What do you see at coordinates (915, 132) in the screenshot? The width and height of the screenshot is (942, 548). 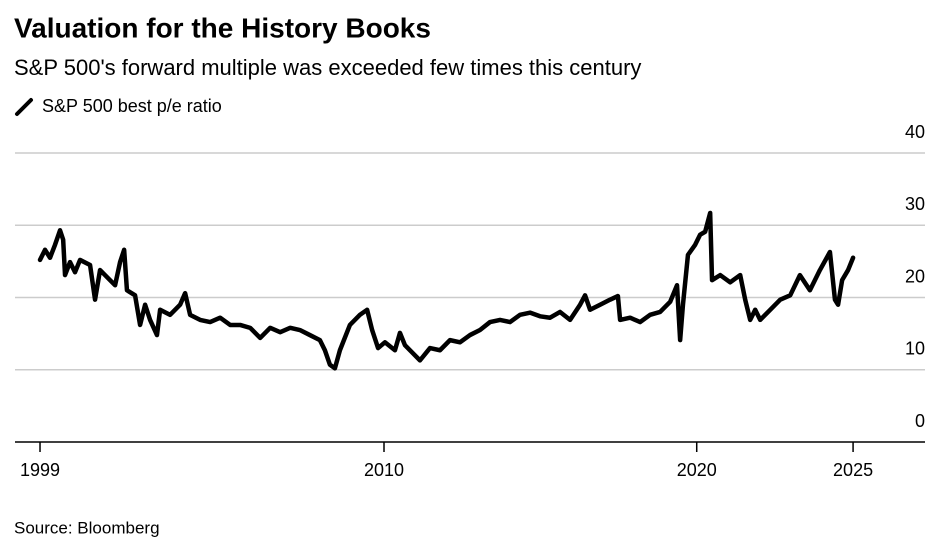 I see `y-tick-label: 40` at bounding box center [915, 132].